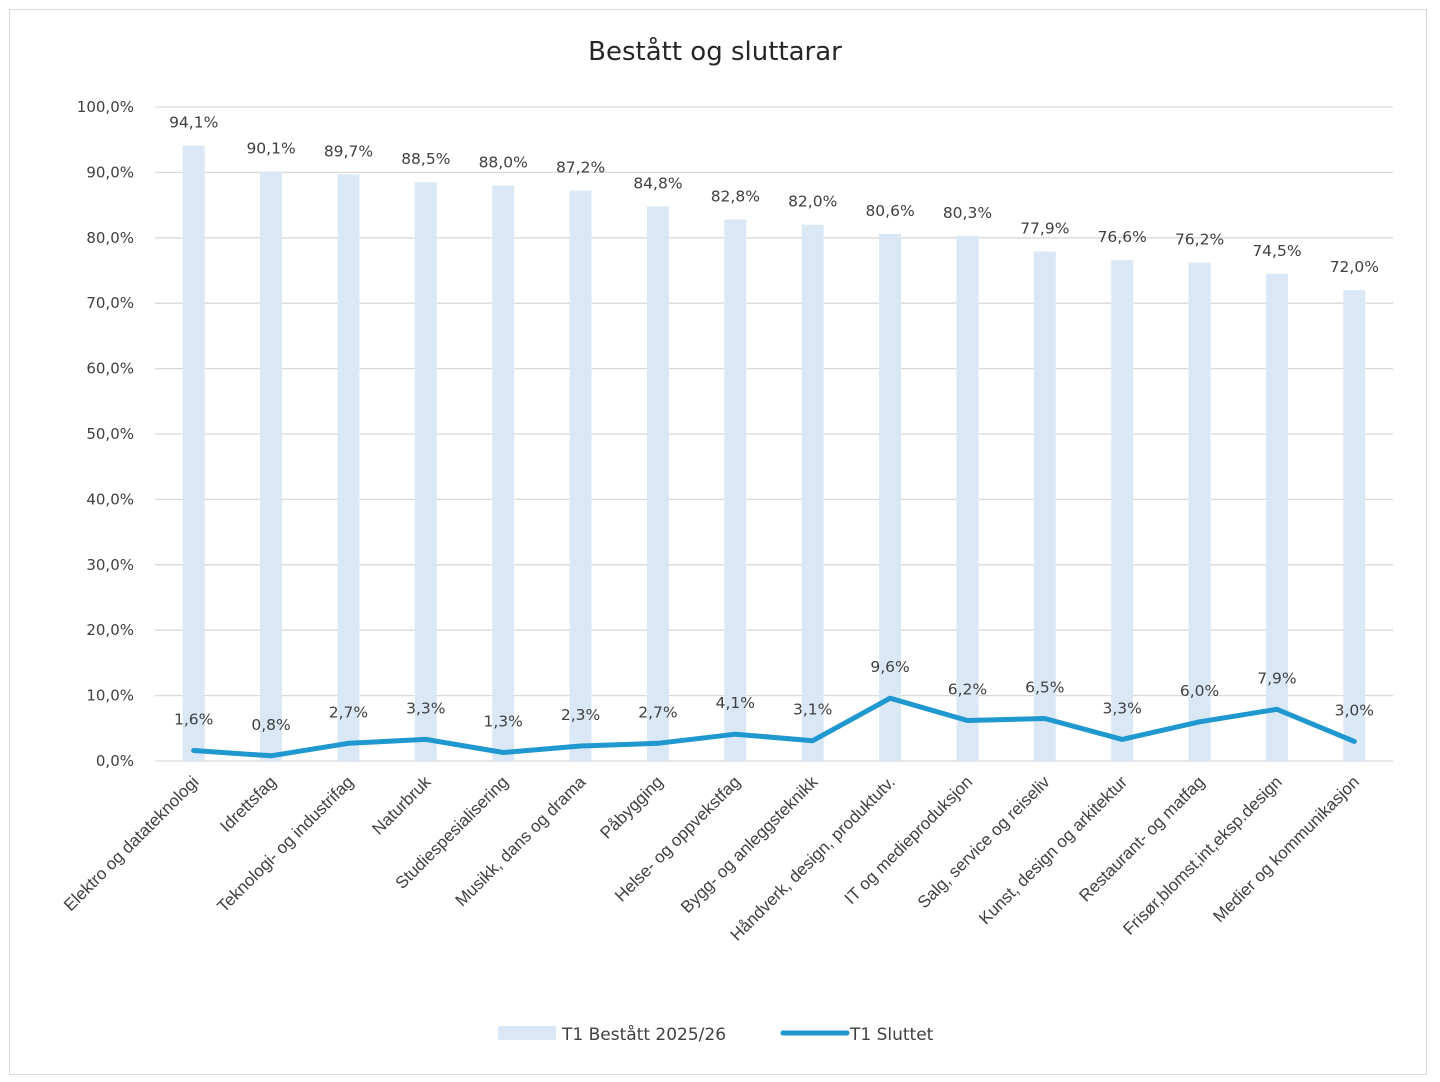 This screenshot has width=1440, height=1082. Describe the element at coordinates (891, 1035) in the screenshot. I see `legend-label-line: T1 Sluttet` at that location.